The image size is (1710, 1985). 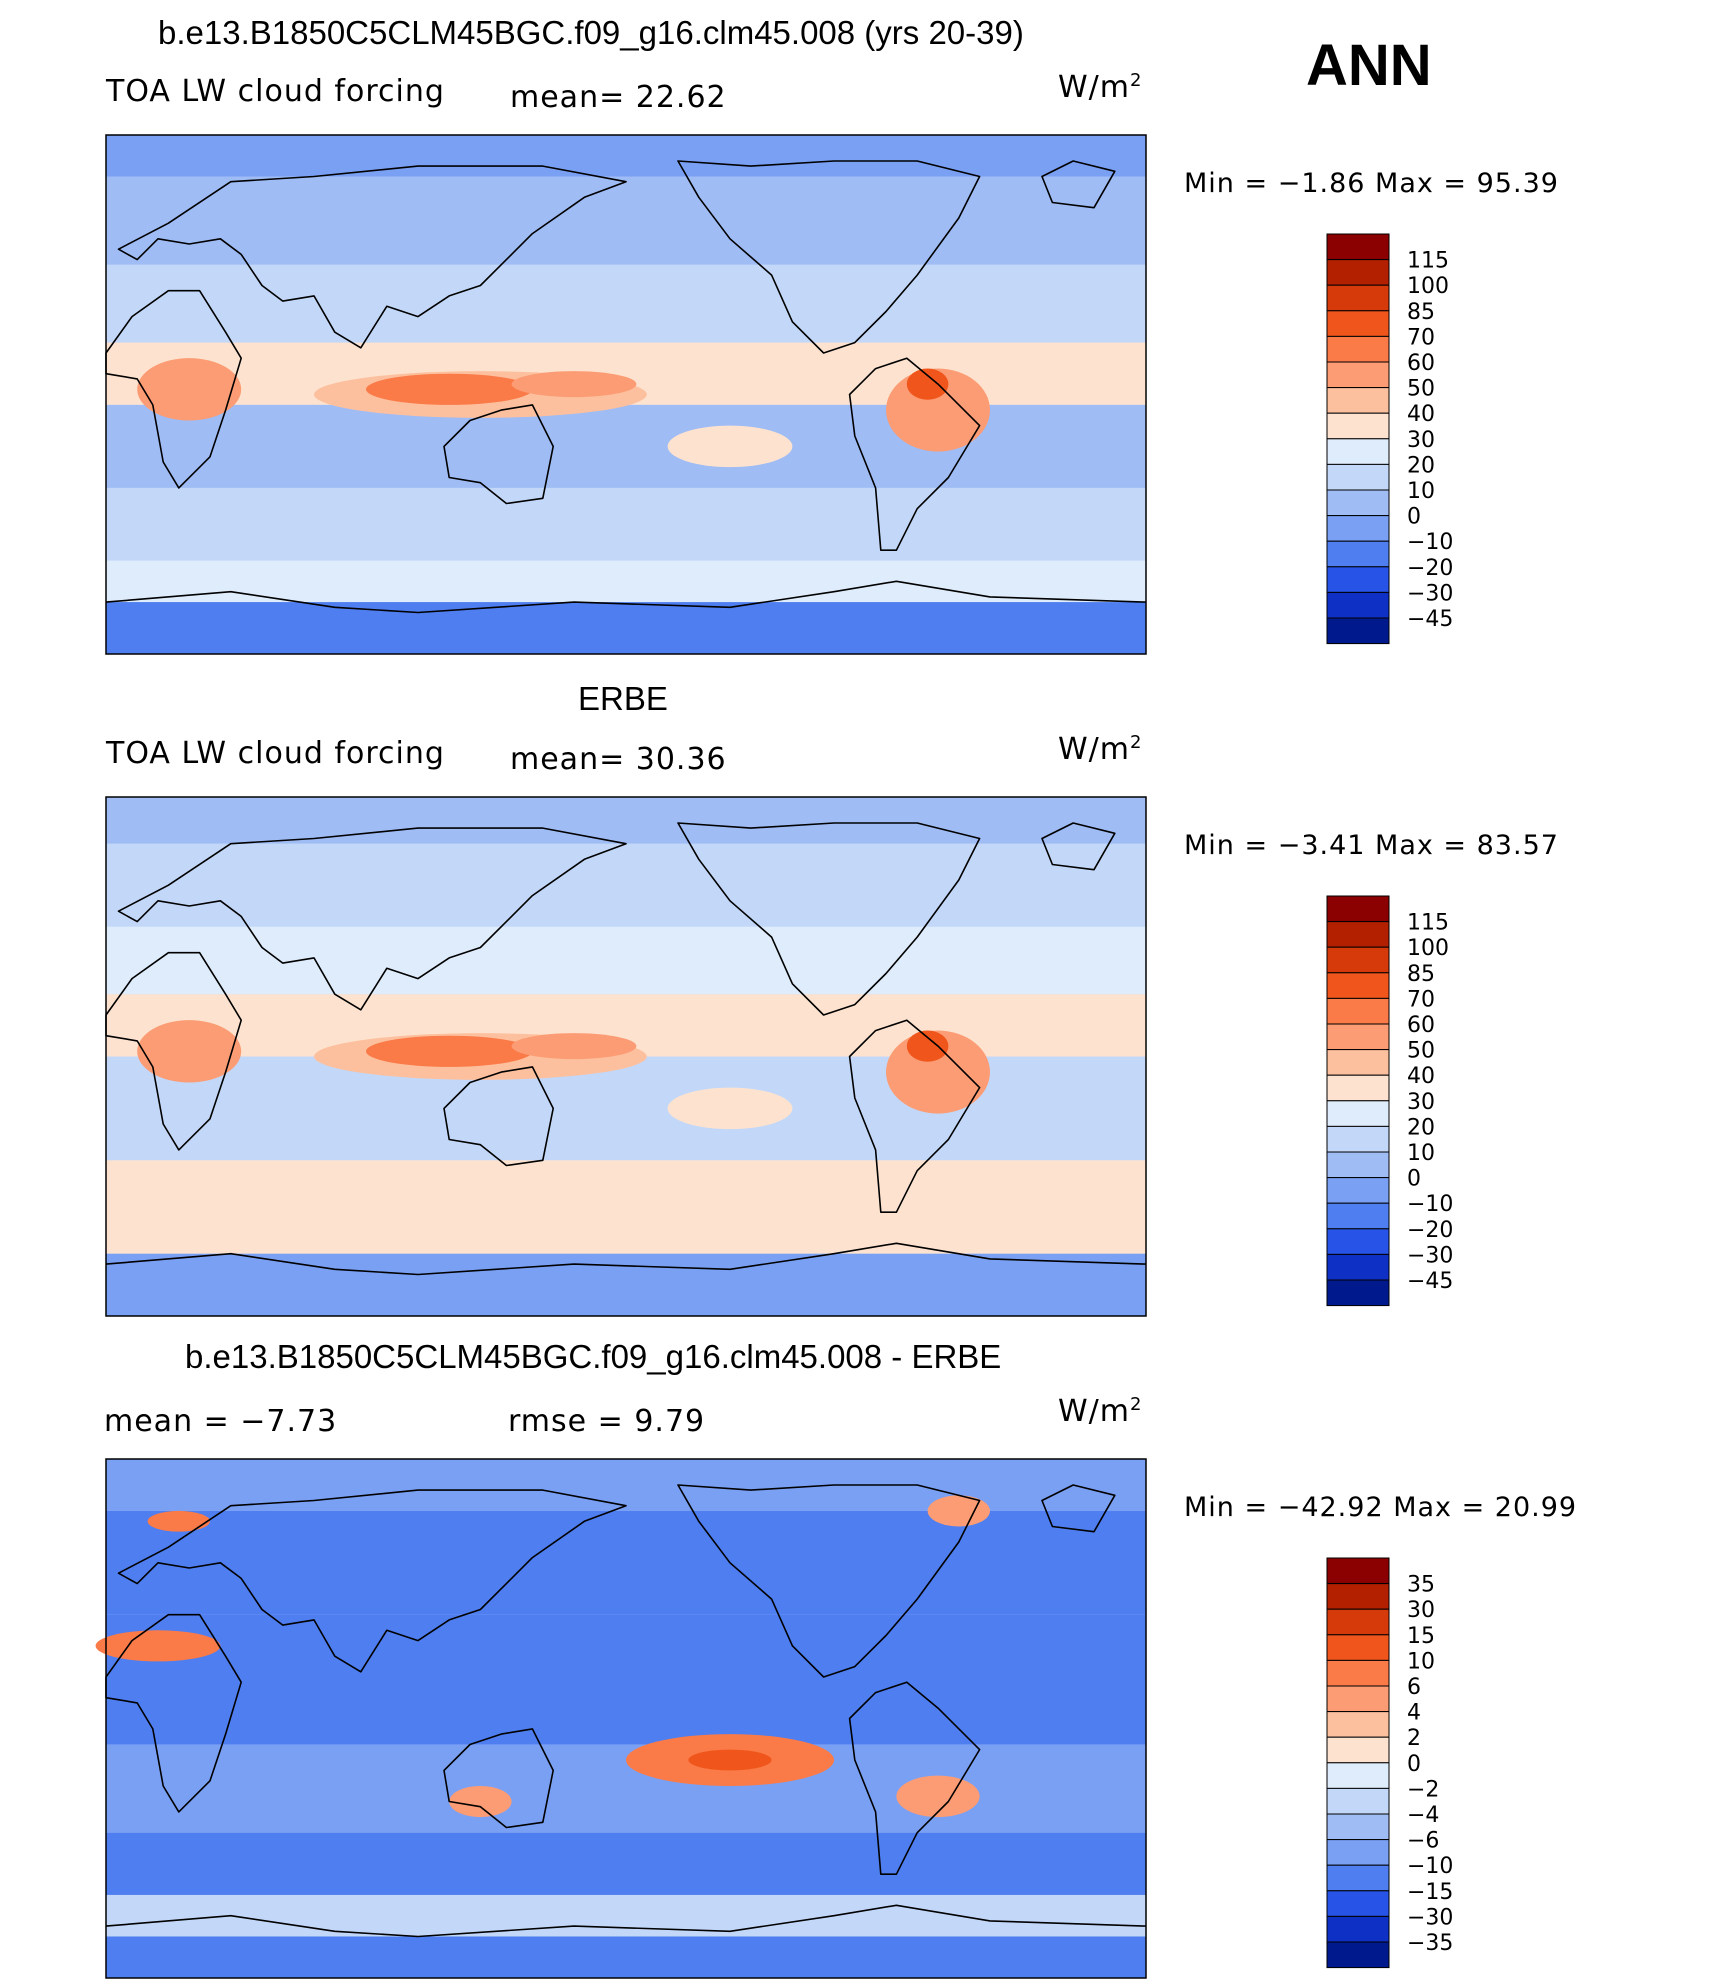 What do you see at coordinates (1371, 183) in the screenshot?
I see `panel1-minmax: Min = −1.86 Max = 95.39` at bounding box center [1371, 183].